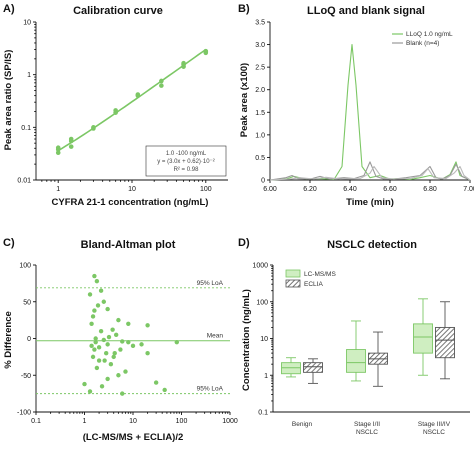 This screenshot has width=474, height=450. What do you see at coordinates (260, 23) in the screenshot?
I see `b-ytick-label: 3.5` at bounding box center [260, 23].